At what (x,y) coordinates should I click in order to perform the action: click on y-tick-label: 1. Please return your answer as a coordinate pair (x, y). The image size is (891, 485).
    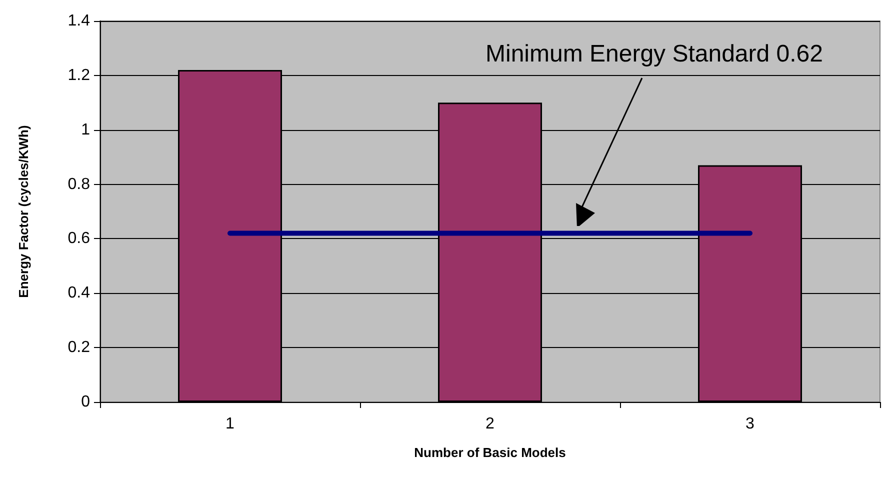
    Looking at the image, I should click on (85, 129).